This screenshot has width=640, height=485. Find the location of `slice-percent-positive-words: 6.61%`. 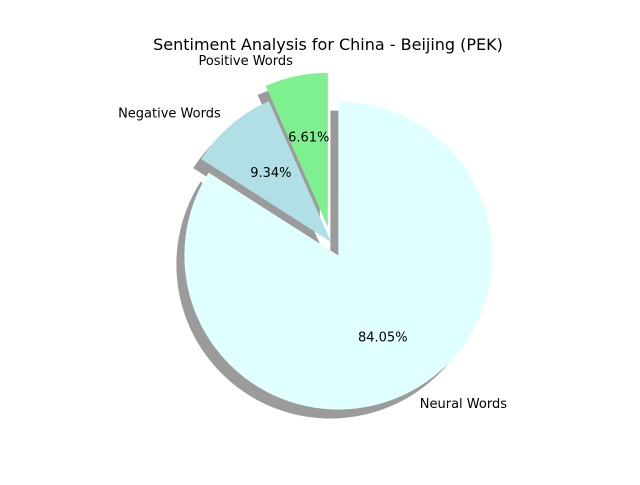

slice-percent-positive-words: 6.61% is located at coordinates (308, 138).